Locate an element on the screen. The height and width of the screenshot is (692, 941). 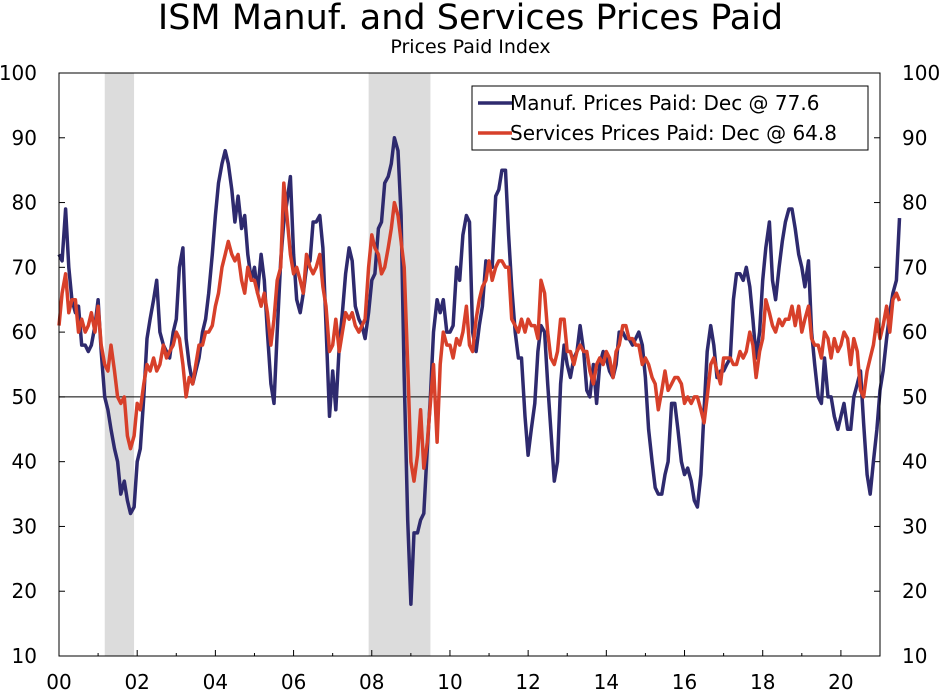
y-tick-label-right-50: 50 is located at coordinates (914, 397).